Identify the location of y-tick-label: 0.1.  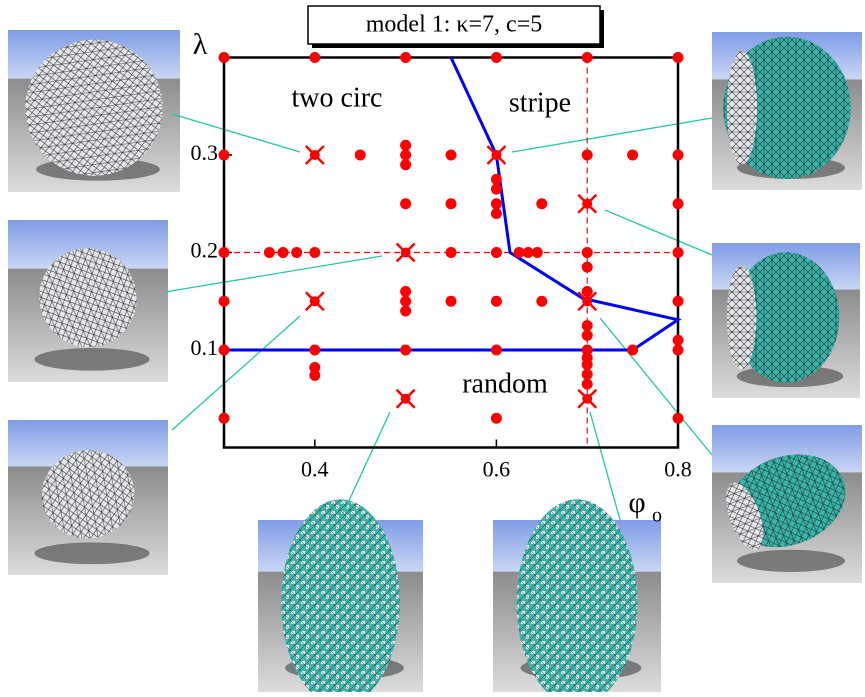
(205, 347).